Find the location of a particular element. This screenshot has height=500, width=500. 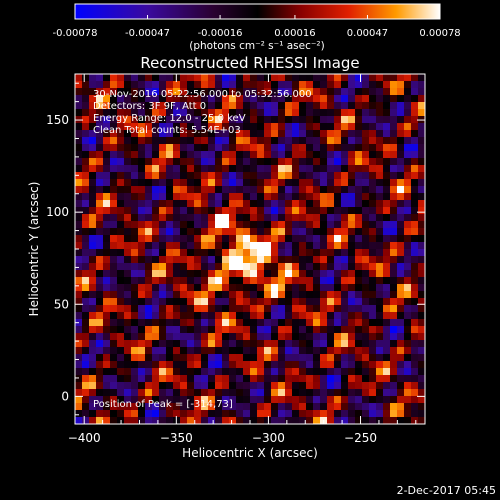

colorbar-tick-label: 0.00016 is located at coordinates (294, 33).